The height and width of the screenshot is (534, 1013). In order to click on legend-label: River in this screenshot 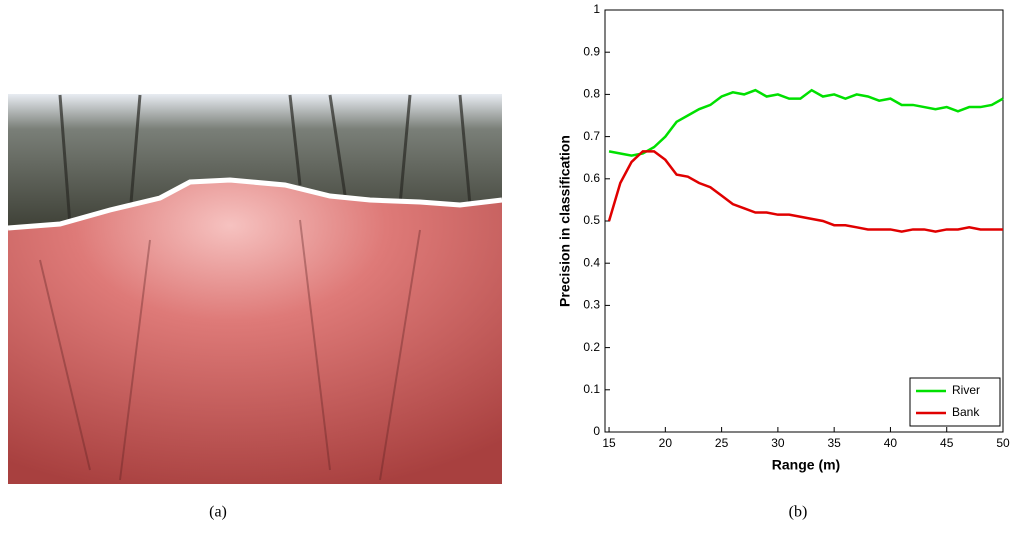, I will do `click(966, 390)`.